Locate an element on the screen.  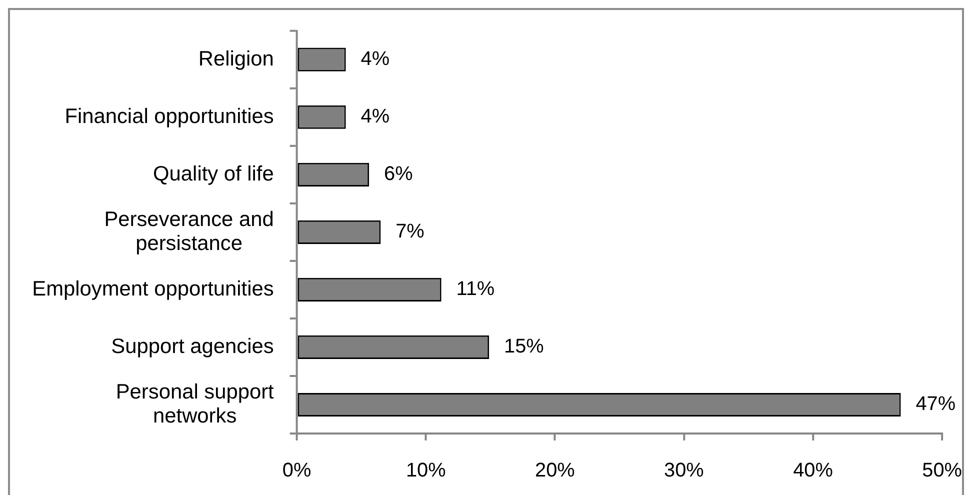
x-tick-label: 50% is located at coordinates (942, 471).